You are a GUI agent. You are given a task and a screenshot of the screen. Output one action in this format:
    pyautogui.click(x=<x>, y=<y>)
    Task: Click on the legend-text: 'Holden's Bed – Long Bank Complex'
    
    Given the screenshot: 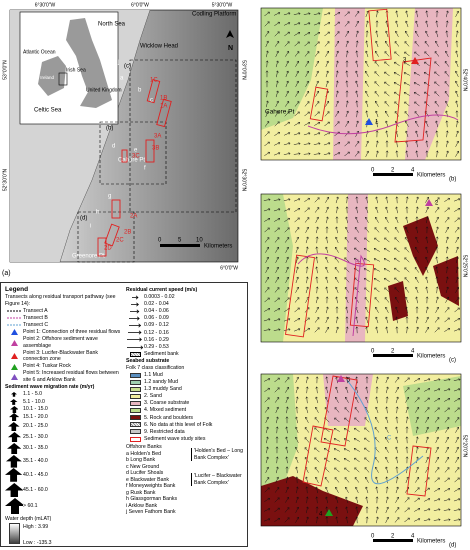 What is the action you would take?
    pyautogui.click(x=217, y=455)
    